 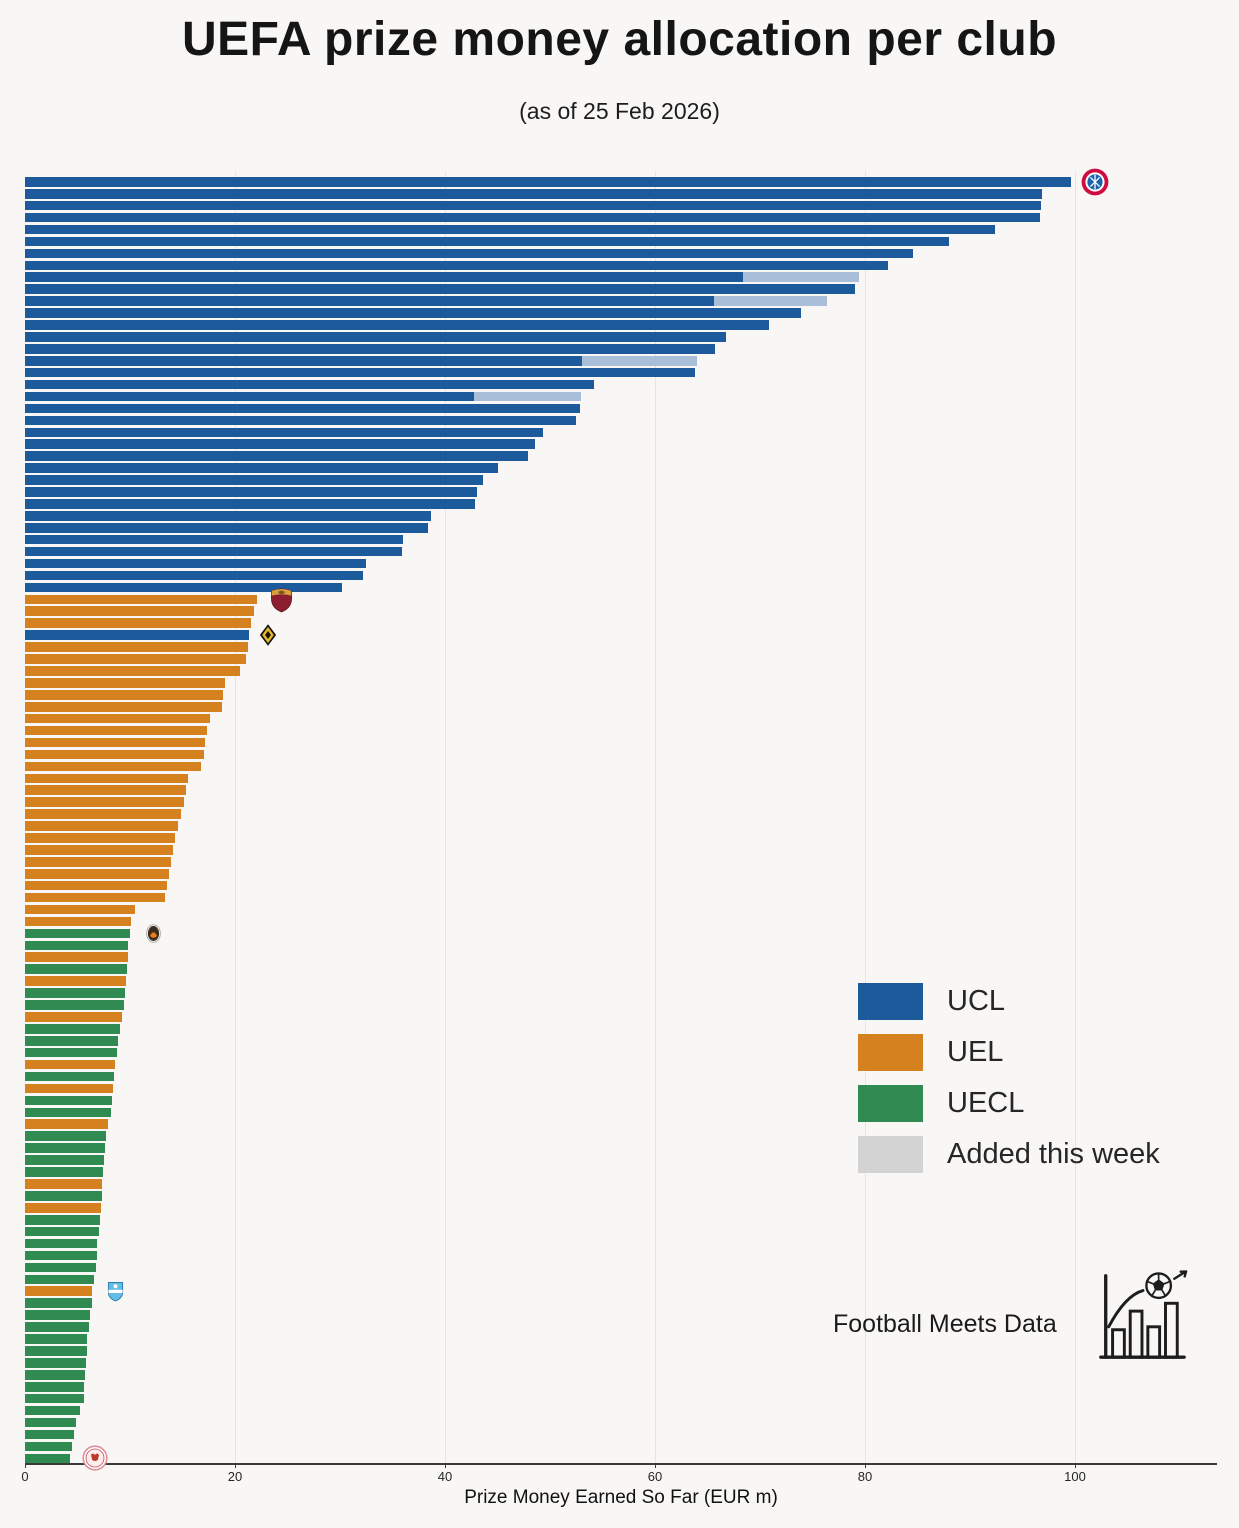 I want to click on legend-item-uel: UEL, so click(x=1009, y=1052).